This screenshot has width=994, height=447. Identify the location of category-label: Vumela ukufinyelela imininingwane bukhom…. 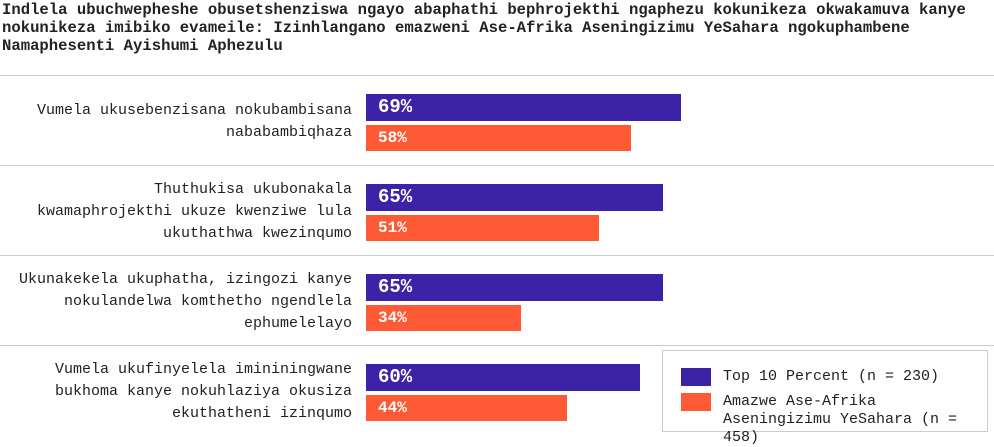
(203, 391).